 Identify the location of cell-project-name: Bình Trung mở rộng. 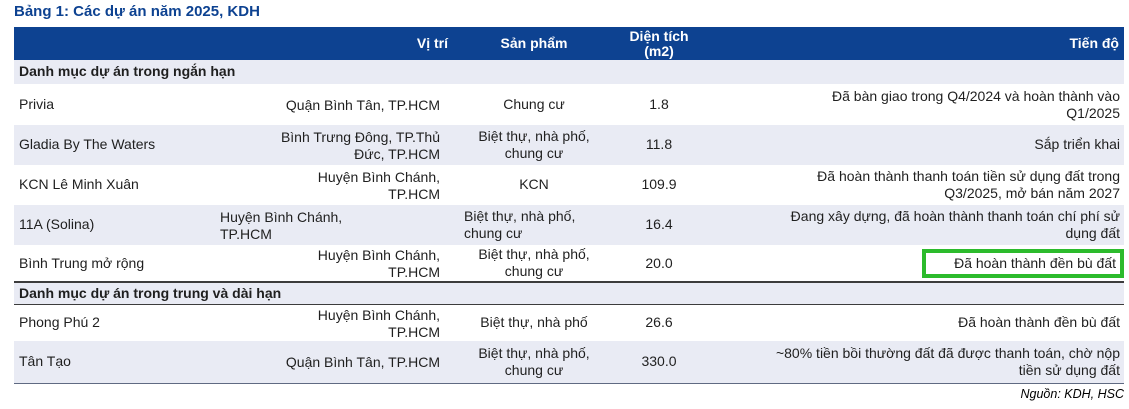
(82, 262).